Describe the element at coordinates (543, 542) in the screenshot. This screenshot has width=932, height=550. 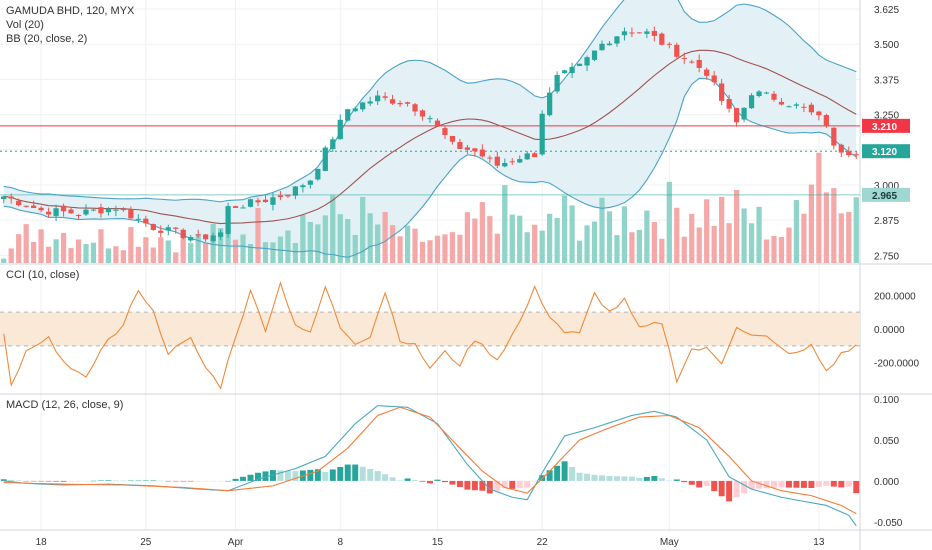
I see `time-tick-label: 22` at that location.